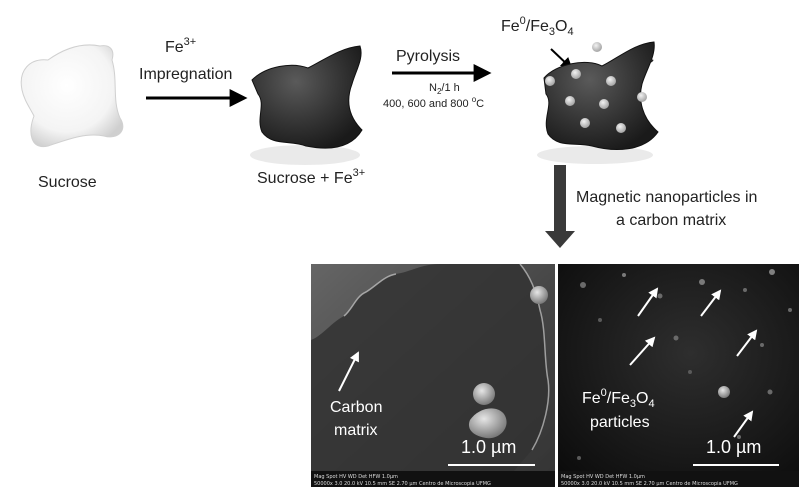 This screenshot has width=799, height=487. Describe the element at coordinates (185, 74) in the screenshot. I see `impregnation-label: Impregnation` at that location.